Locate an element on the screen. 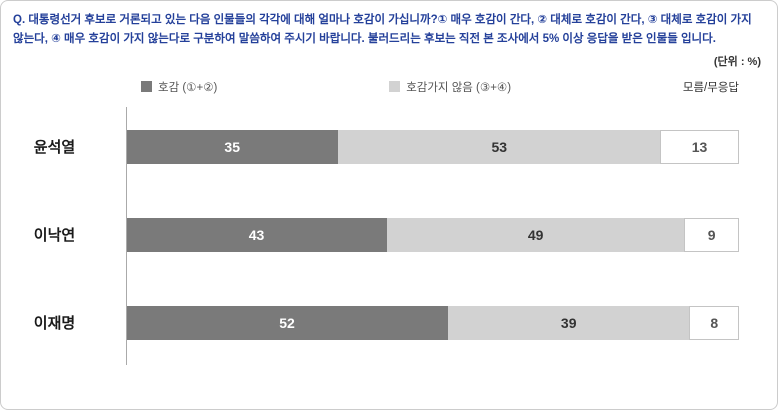  legend-dontknow-label: 모름/무응답 is located at coordinates (710, 87).